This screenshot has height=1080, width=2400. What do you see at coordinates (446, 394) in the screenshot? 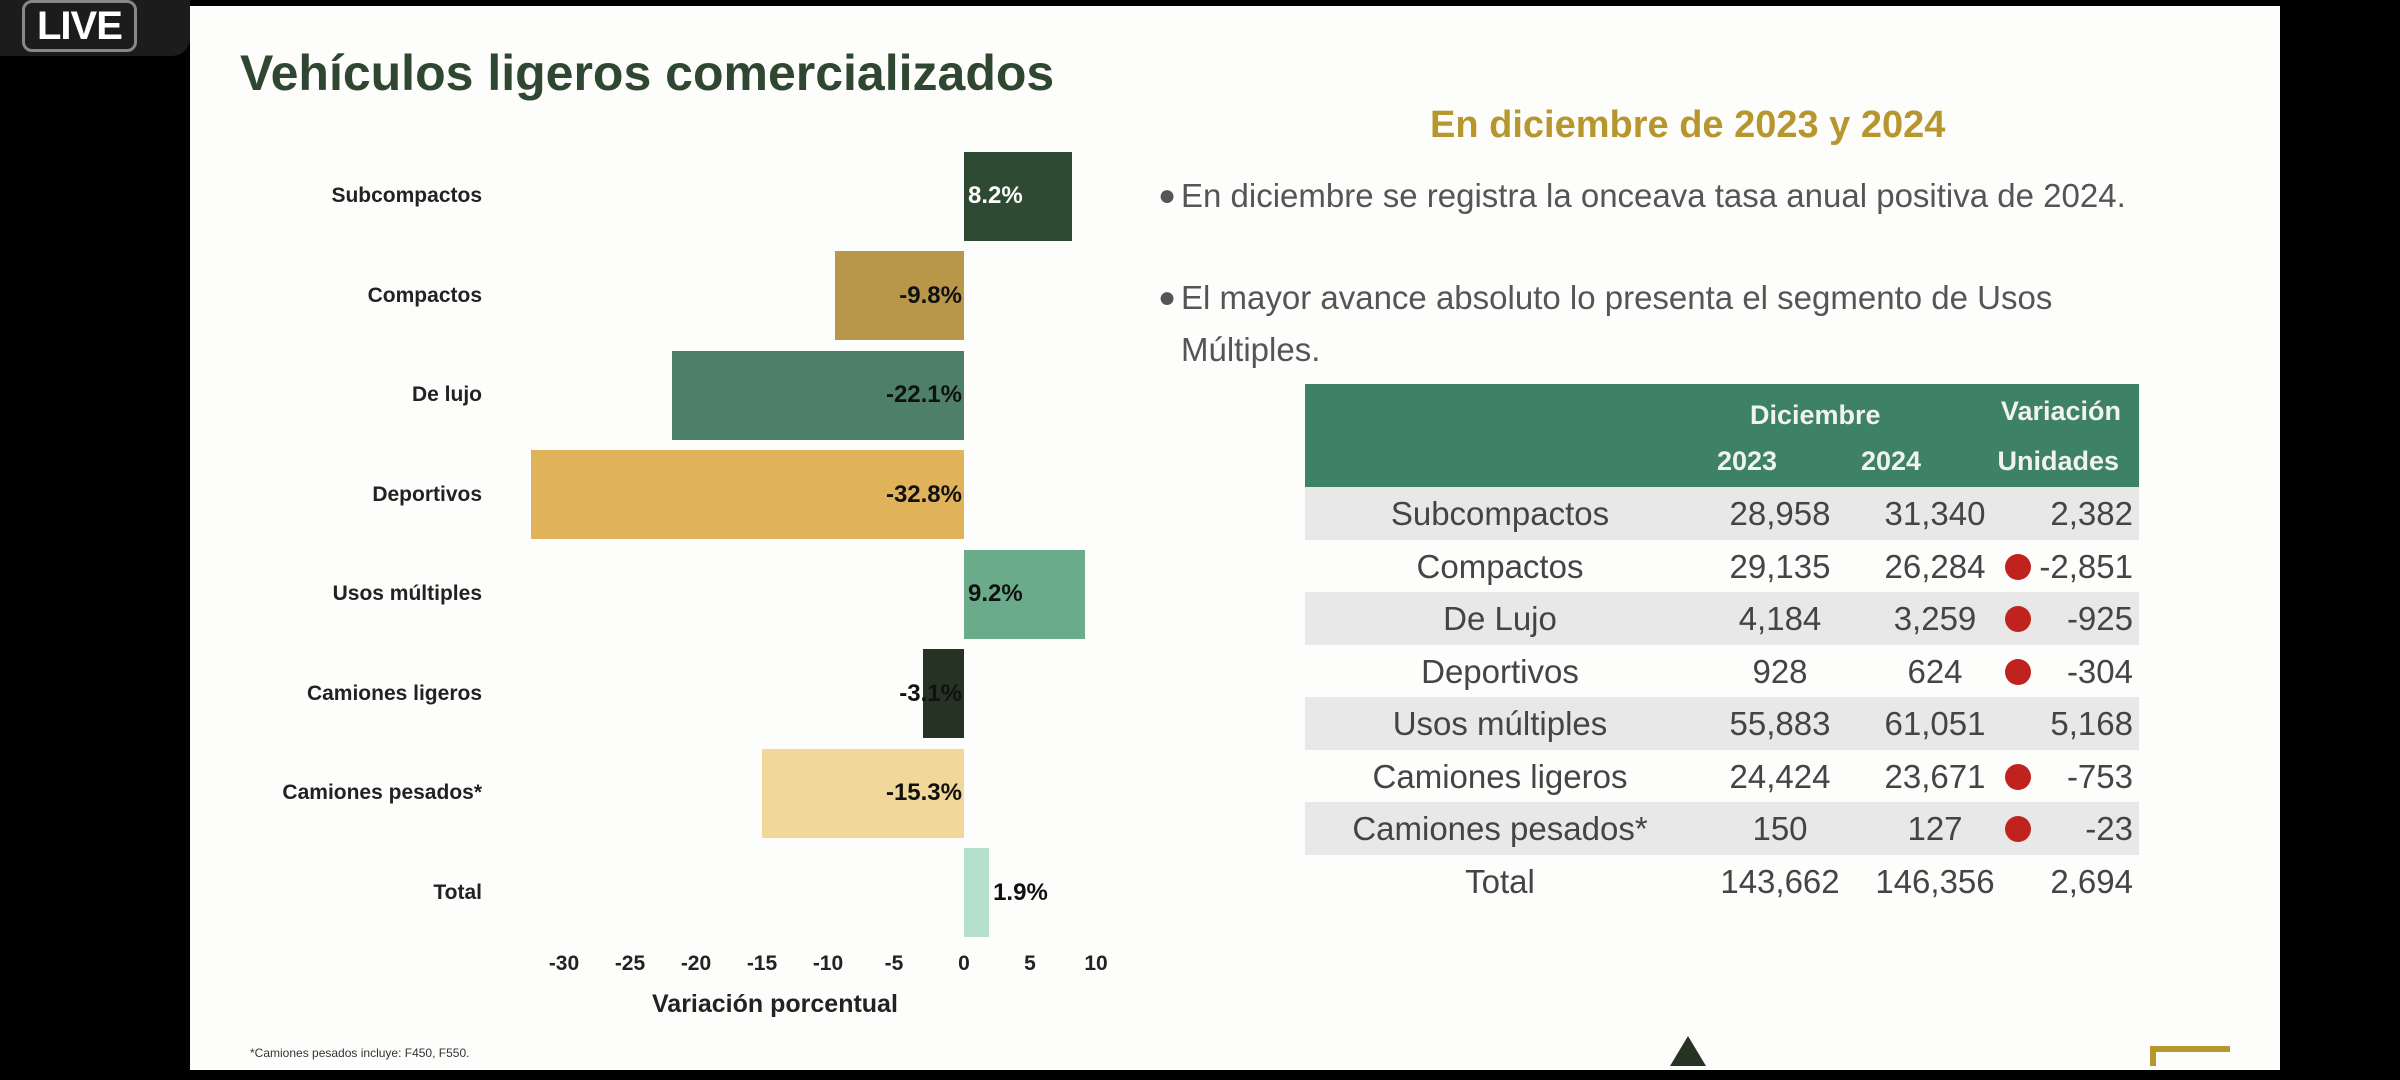
I see `category-label: De lujo` at bounding box center [446, 394].